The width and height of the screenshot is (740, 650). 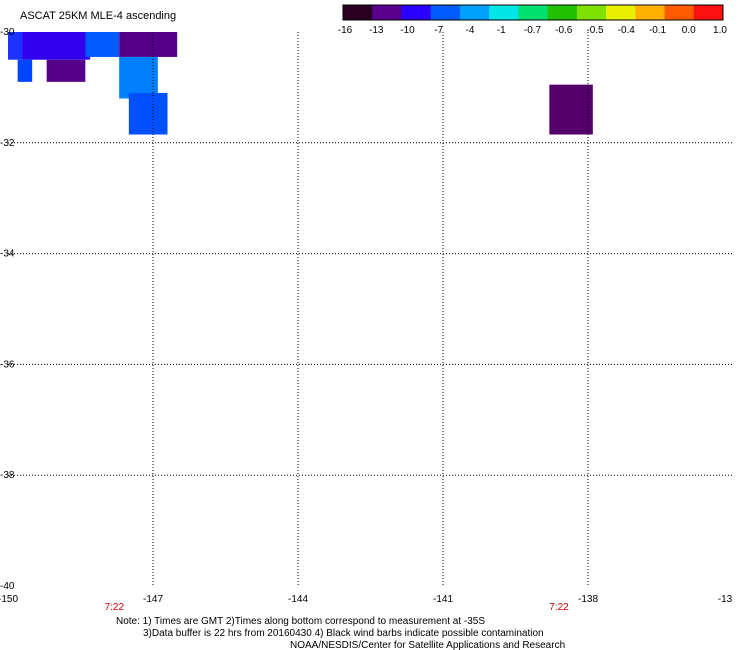 What do you see at coordinates (533, 30) in the screenshot?
I see `colorbar-label: -0.7` at bounding box center [533, 30].